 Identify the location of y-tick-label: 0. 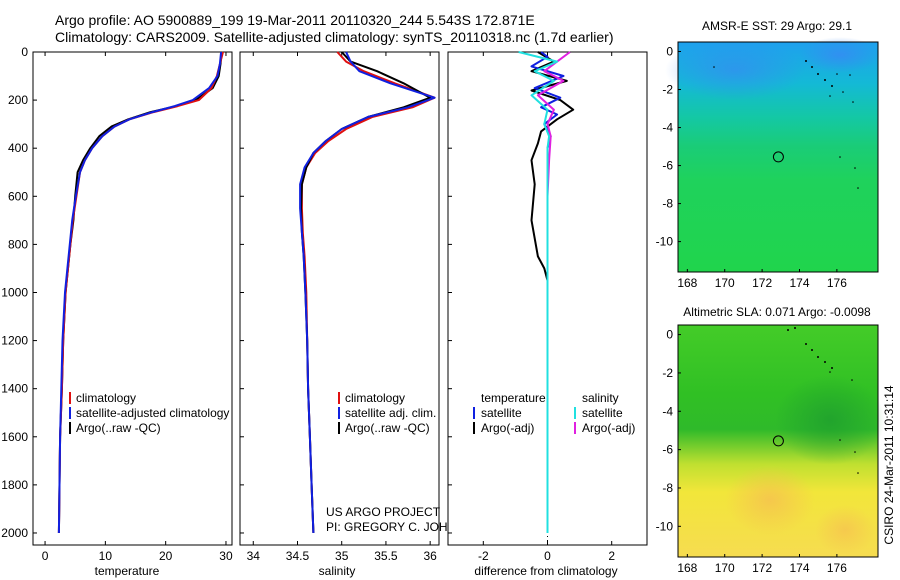
(24, 52).